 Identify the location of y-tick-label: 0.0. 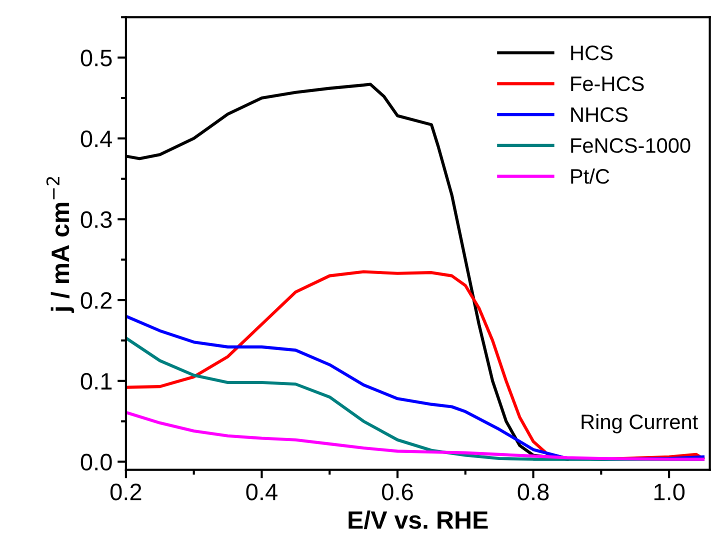
(96, 462).